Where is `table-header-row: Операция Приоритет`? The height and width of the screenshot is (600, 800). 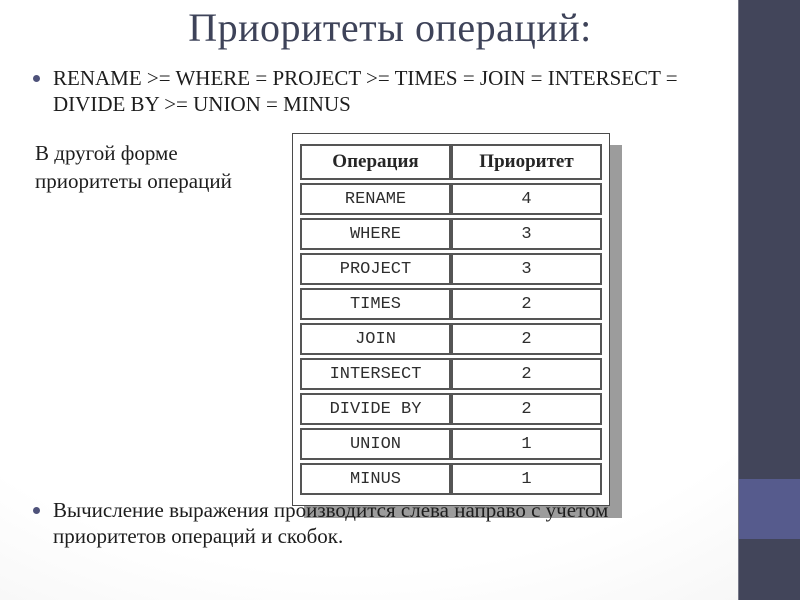 table-header-row: Операция Приоритет is located at coordinates (451, 162).